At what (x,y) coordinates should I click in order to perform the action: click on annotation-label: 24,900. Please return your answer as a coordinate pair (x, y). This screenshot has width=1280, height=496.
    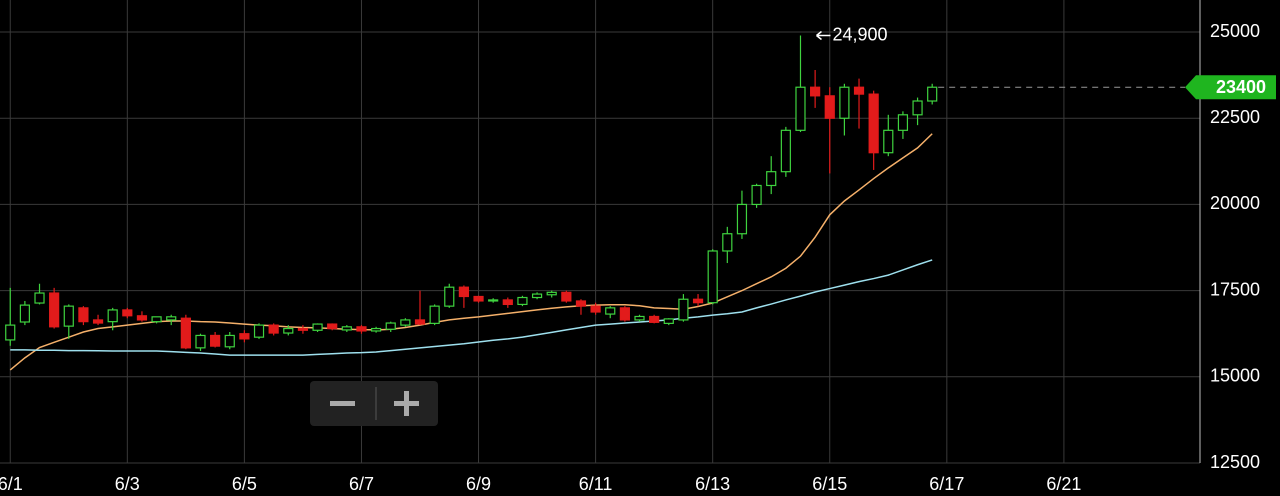
    Looking at the image, I should click on (859, 34).